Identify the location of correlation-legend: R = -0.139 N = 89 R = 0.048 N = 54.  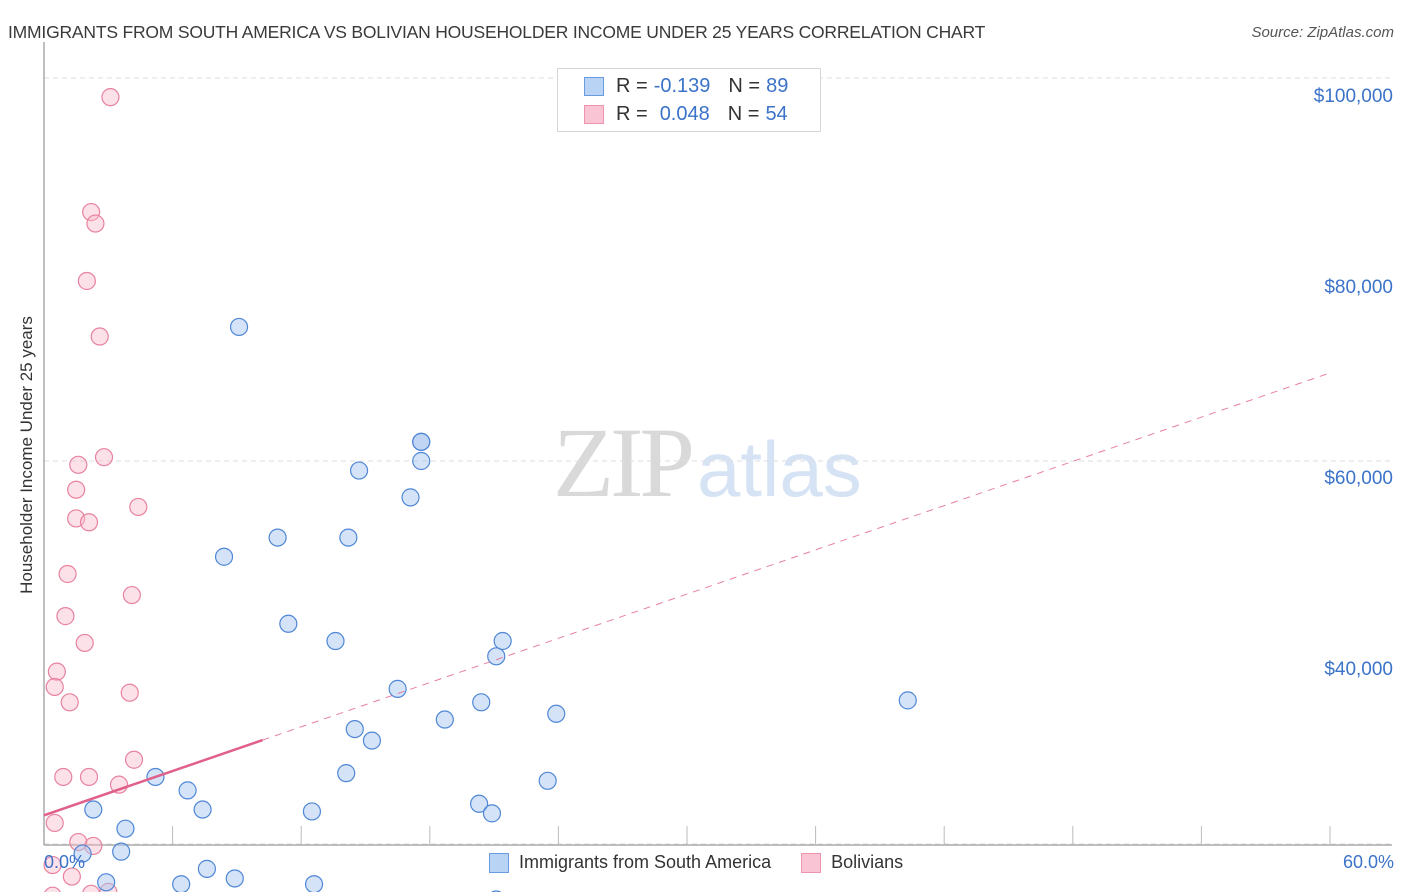
(689, 100).